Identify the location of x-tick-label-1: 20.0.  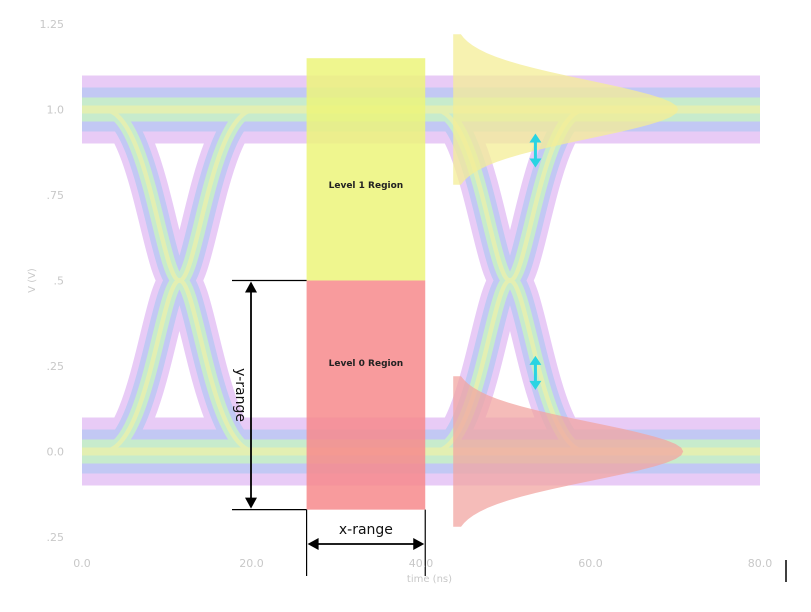
(251, 563).